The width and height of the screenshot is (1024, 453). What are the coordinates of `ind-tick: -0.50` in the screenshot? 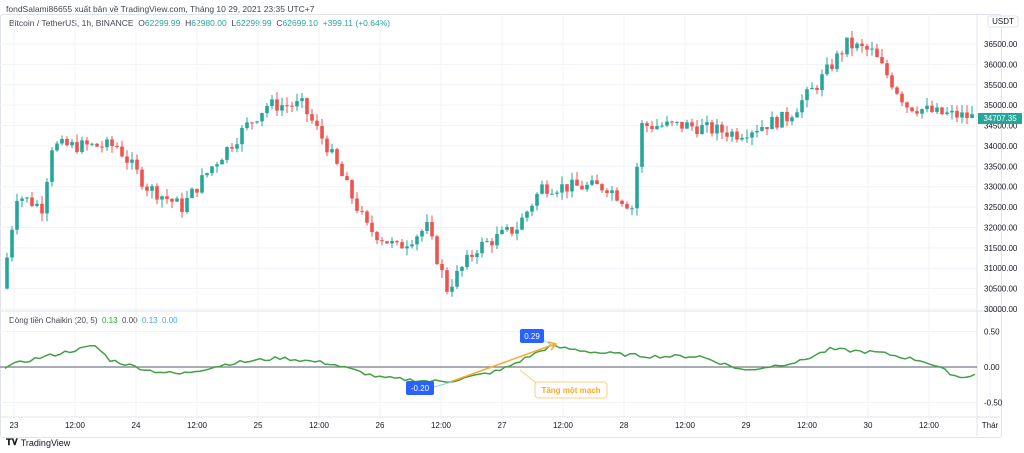 It's located at (993, 403).